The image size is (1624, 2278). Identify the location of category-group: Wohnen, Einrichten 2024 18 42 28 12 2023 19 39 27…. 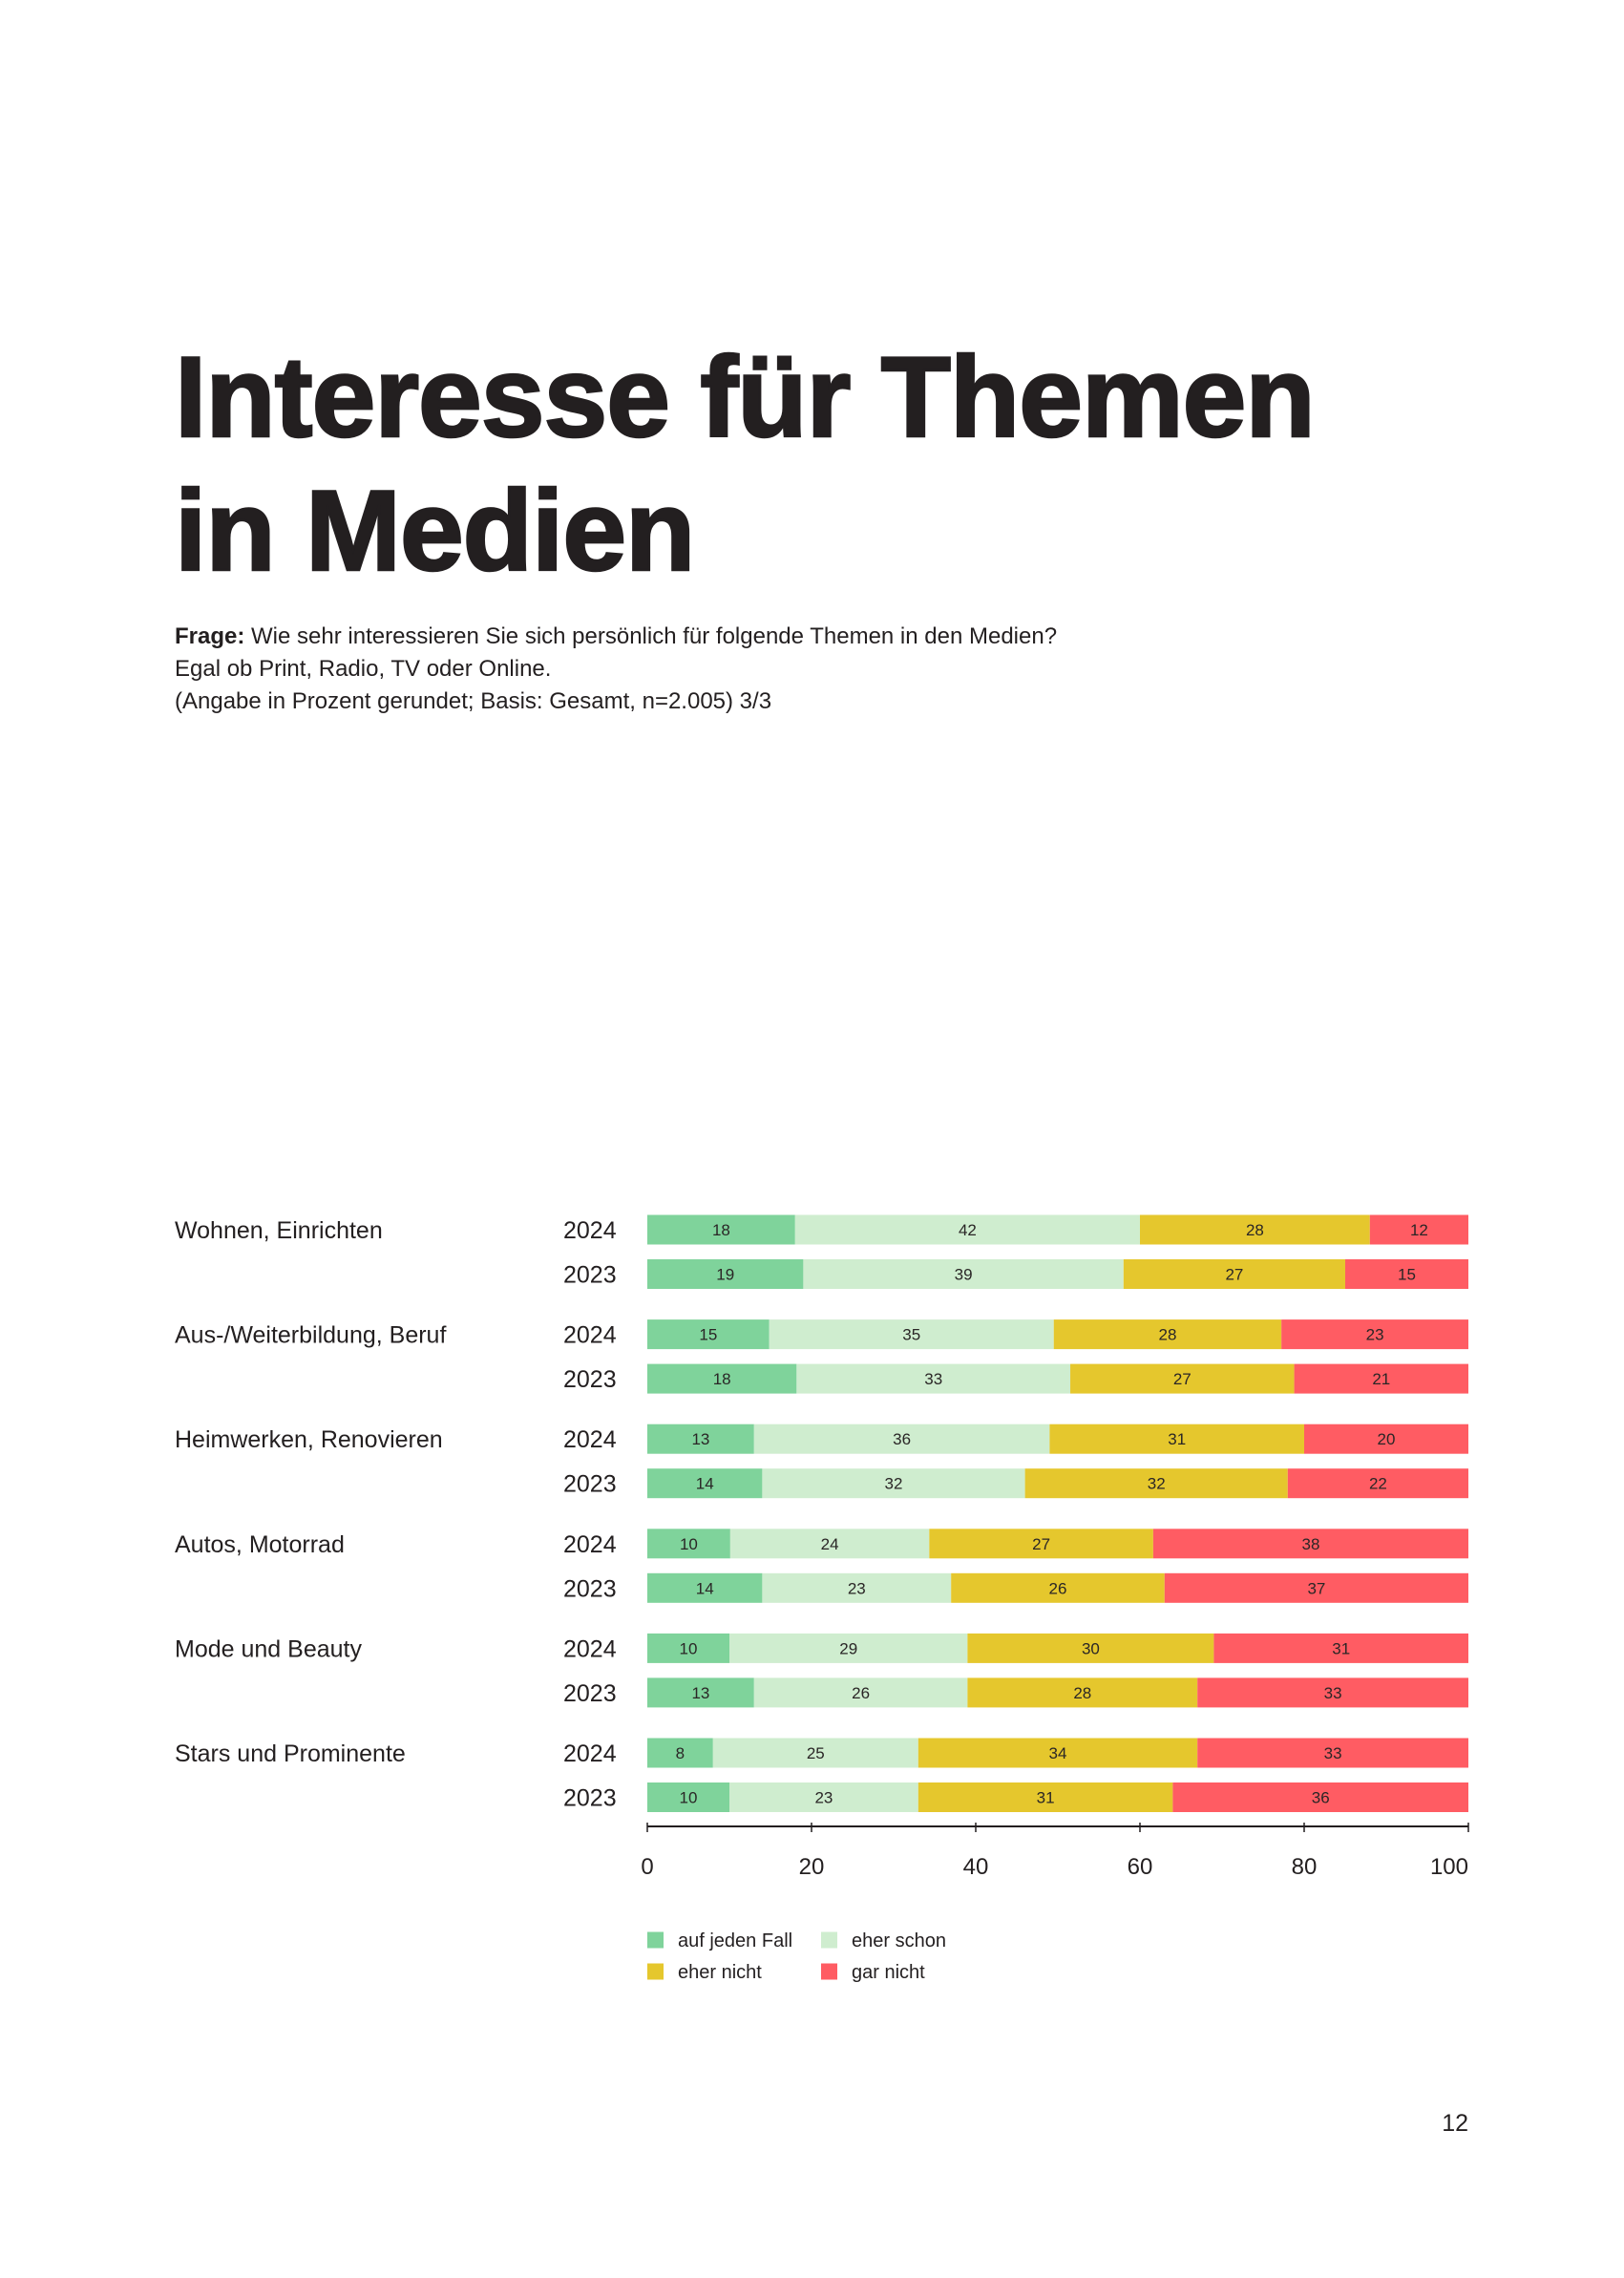
(821, 1251).